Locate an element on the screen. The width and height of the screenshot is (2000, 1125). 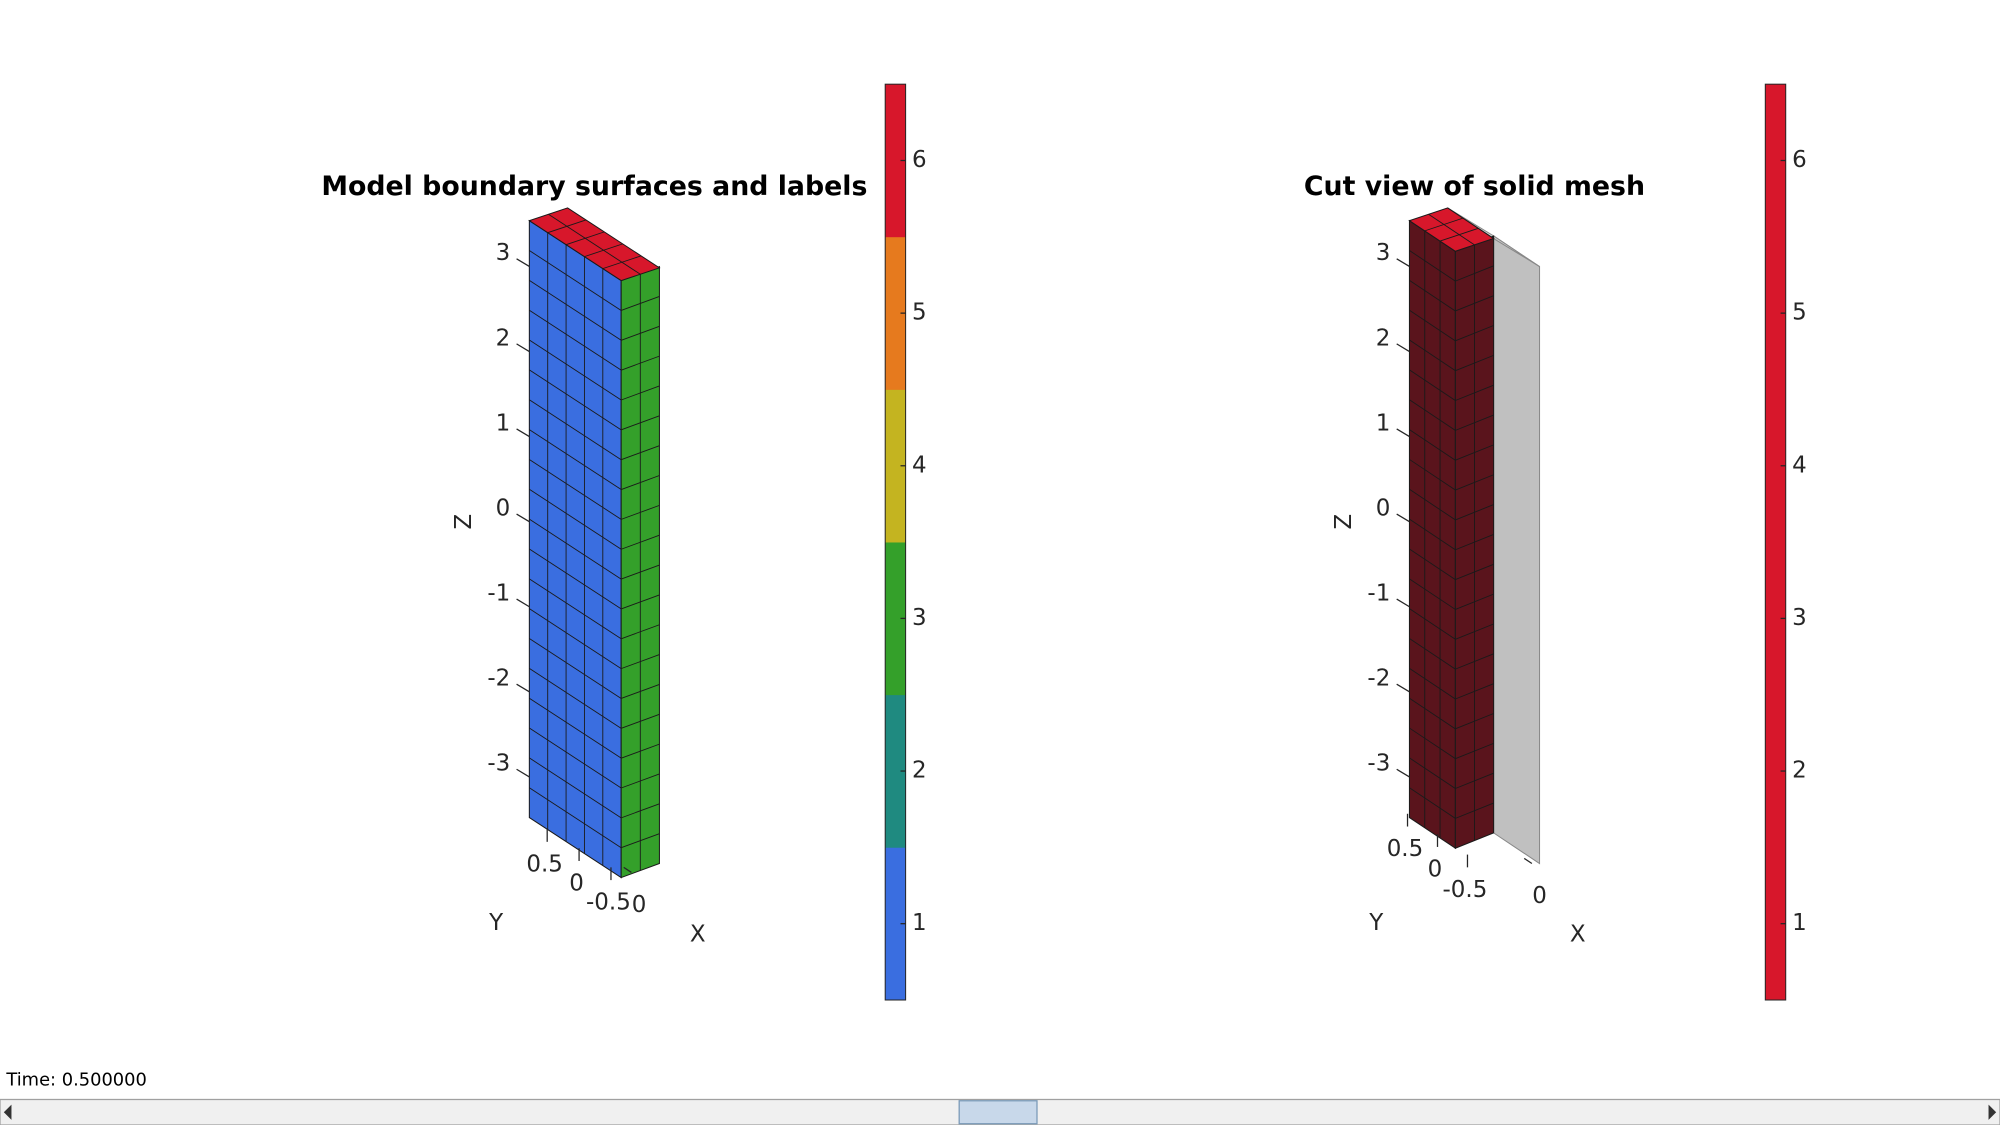
x-label: X is located at coordinates (698, 934).